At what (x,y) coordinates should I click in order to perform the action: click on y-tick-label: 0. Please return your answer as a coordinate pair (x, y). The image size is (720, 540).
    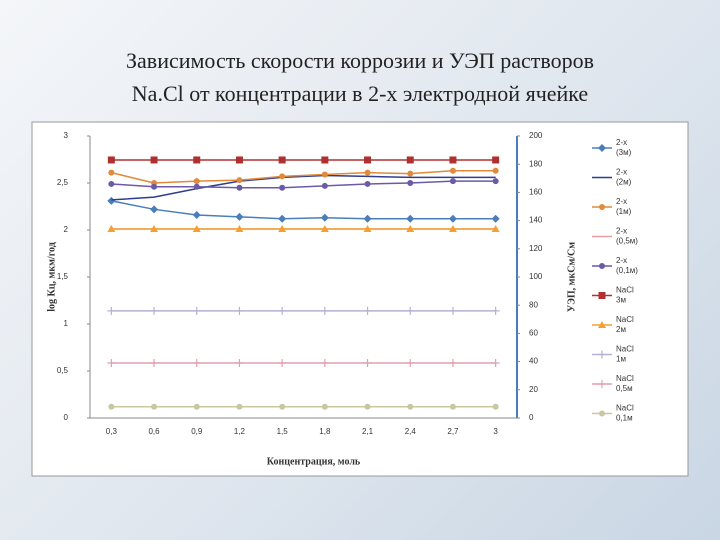
    Looking at the image, I should click on (66, 417).